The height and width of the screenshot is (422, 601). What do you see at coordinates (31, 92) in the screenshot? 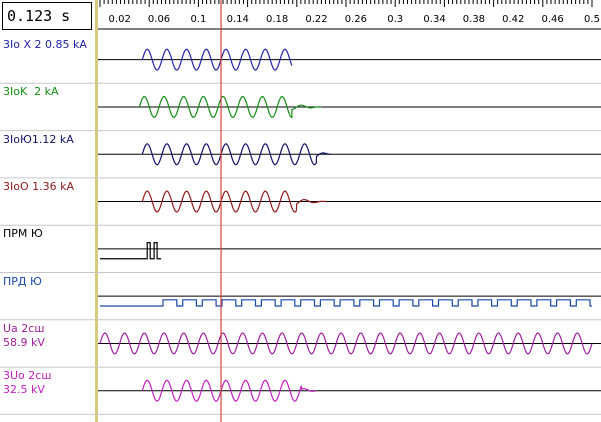
I see `channel-label-line: 3IoK 2 kA` at bounding box center [31, 92].